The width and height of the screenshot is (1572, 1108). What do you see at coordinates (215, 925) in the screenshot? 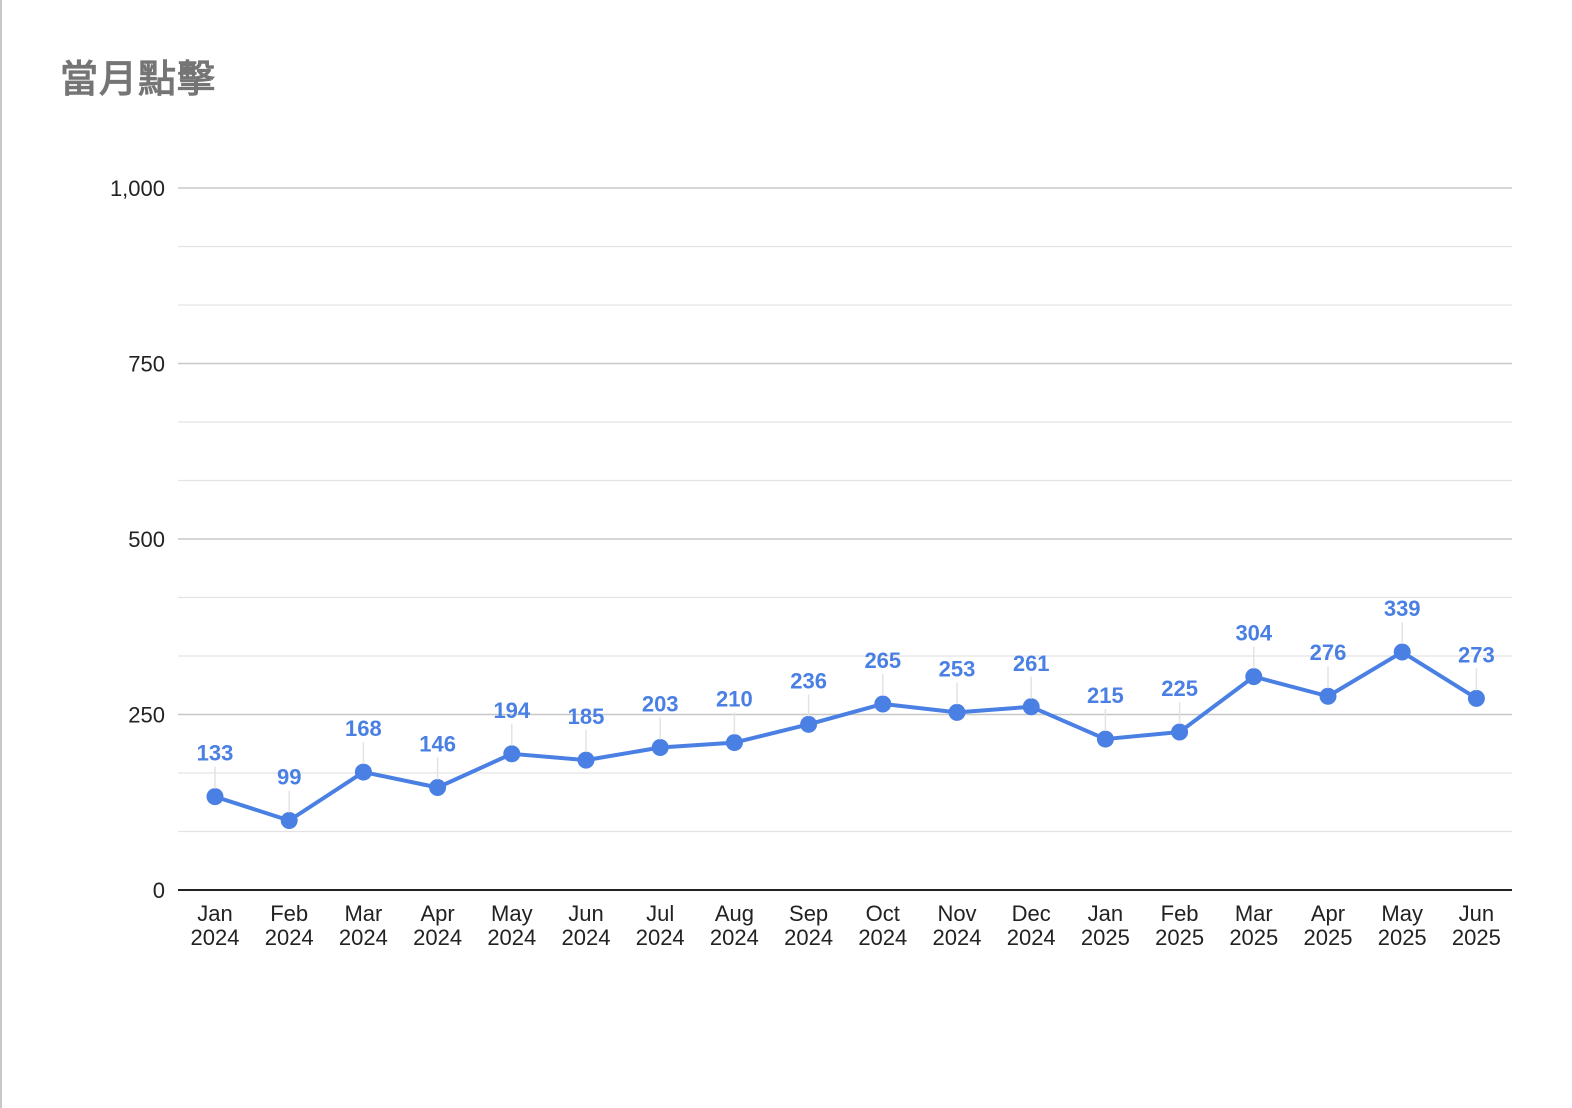
I see `x-tick-label: Jan 2024` at bounding box center [215, 925].